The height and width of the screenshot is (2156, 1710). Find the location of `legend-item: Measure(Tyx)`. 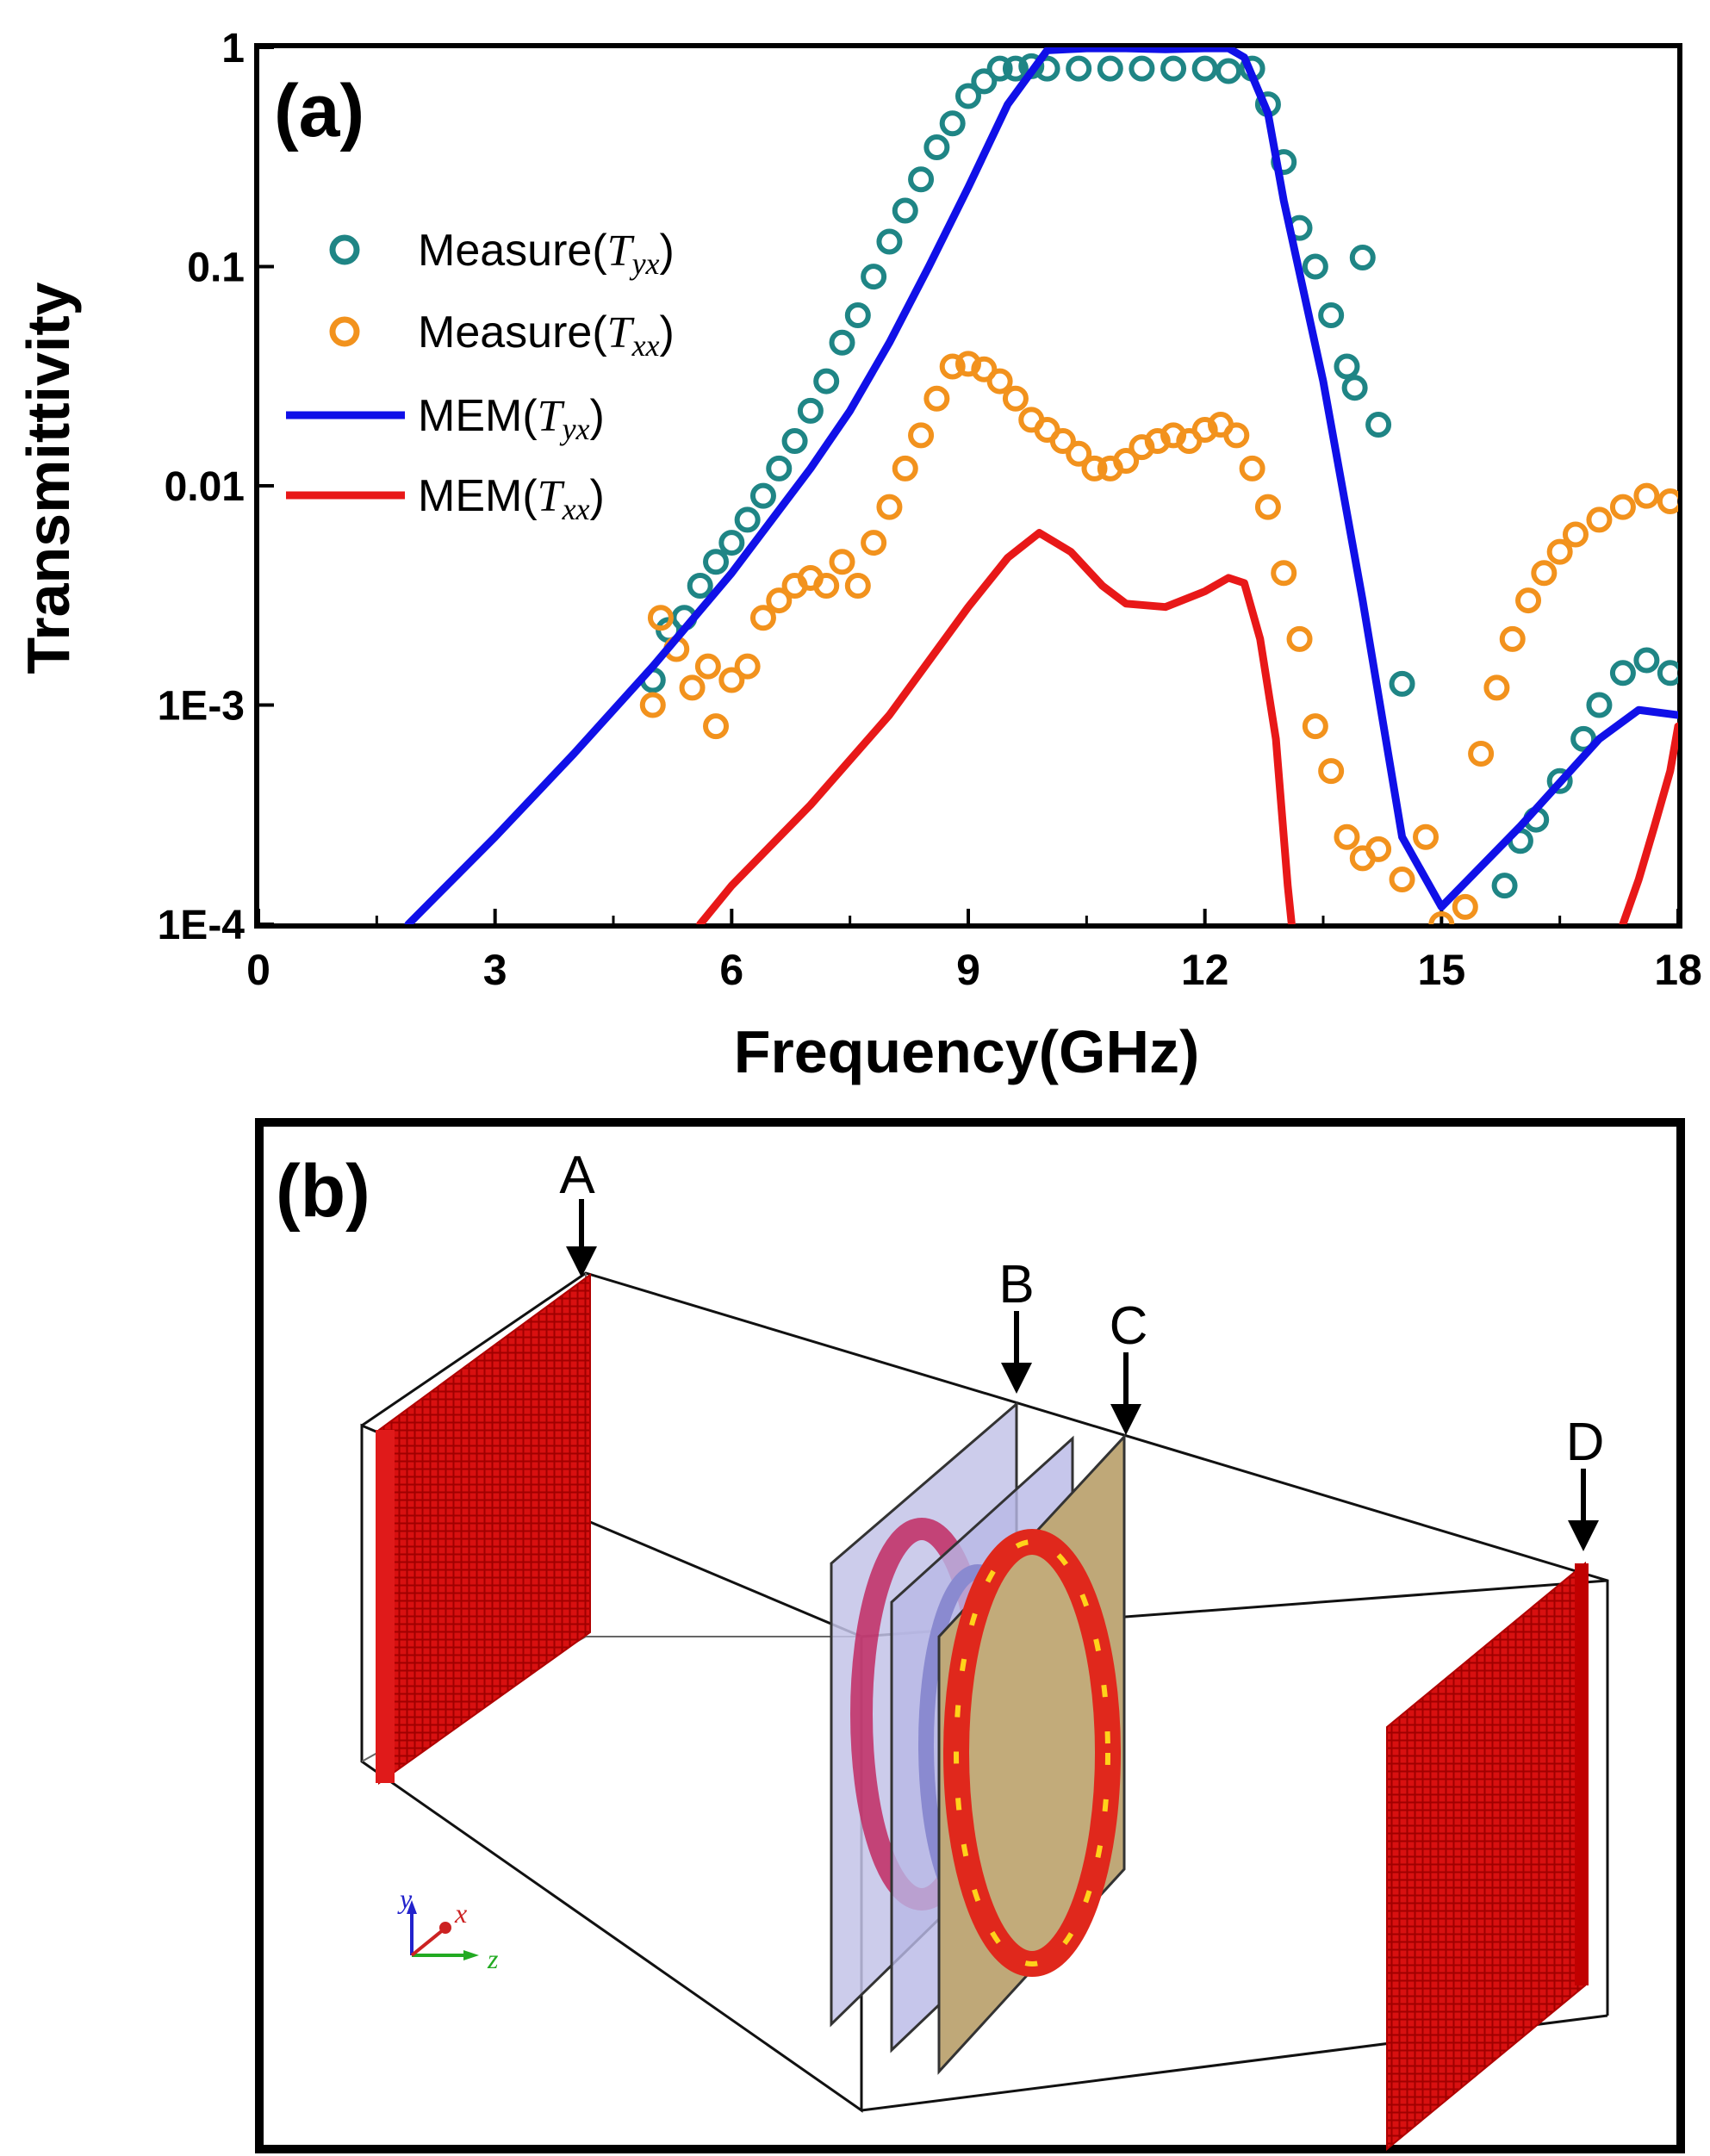

legend-item: Measure(Tyx) is located at coordinates (502, 253).